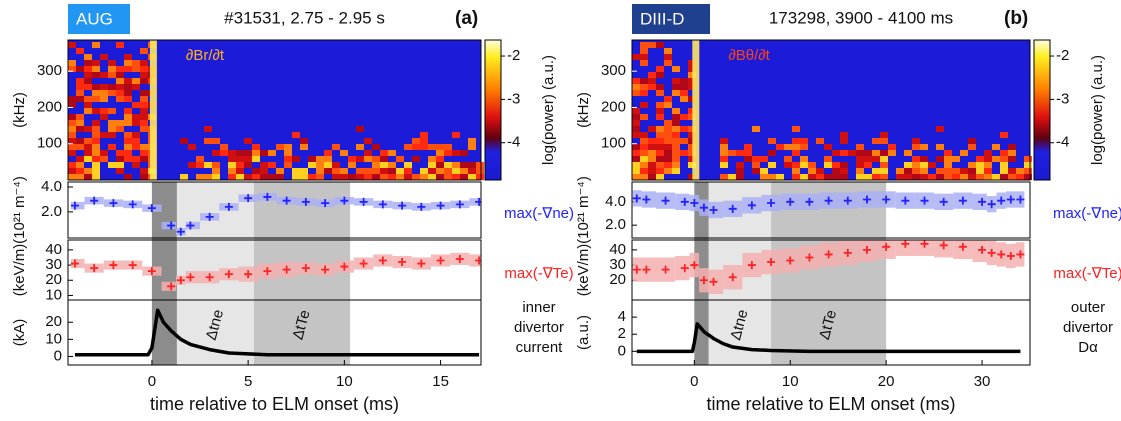 The width and height of the screenshot is (1121, 421). Describe the element at coordinates (277, 332) in the screenshot. I see `line` at that location.